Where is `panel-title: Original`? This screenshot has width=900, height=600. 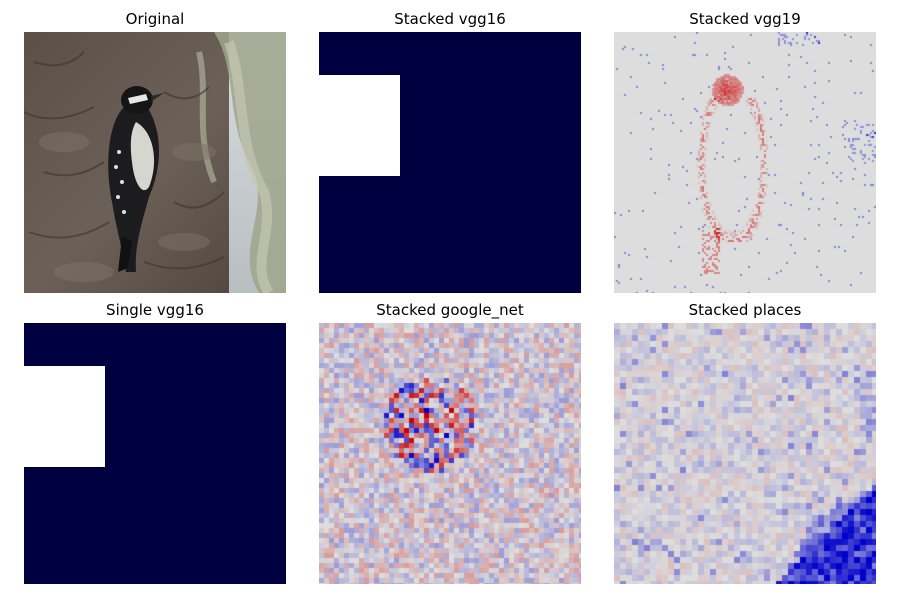
panel-title: Original is located at coordinates (155, 19).